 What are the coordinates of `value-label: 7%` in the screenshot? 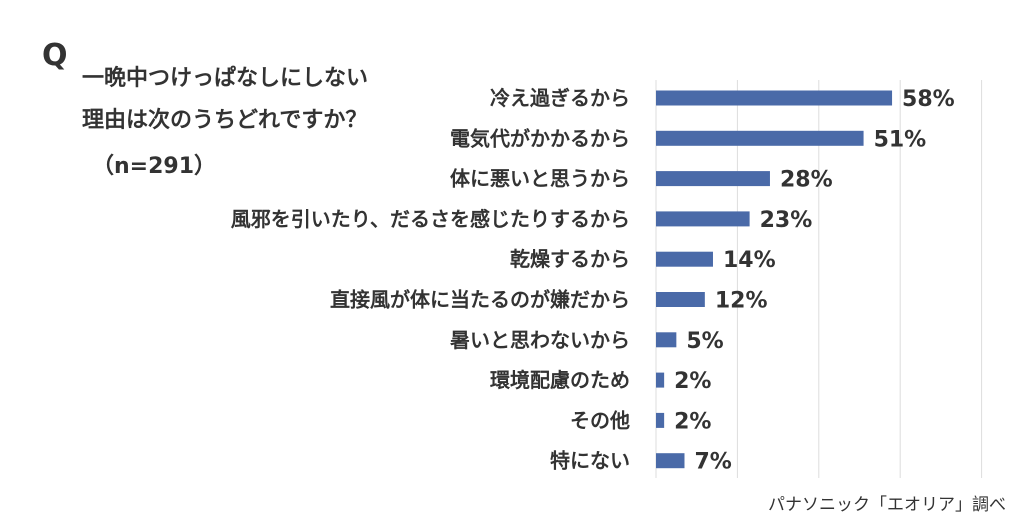 It's located at (712, 462).